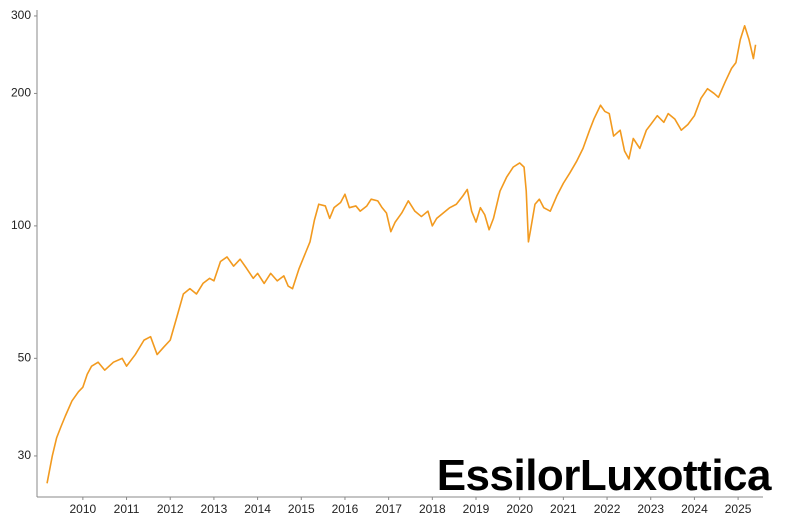 This screenshot has height=520, width=800. I want to click on x-tick-label: 2024, so click(694, 509).